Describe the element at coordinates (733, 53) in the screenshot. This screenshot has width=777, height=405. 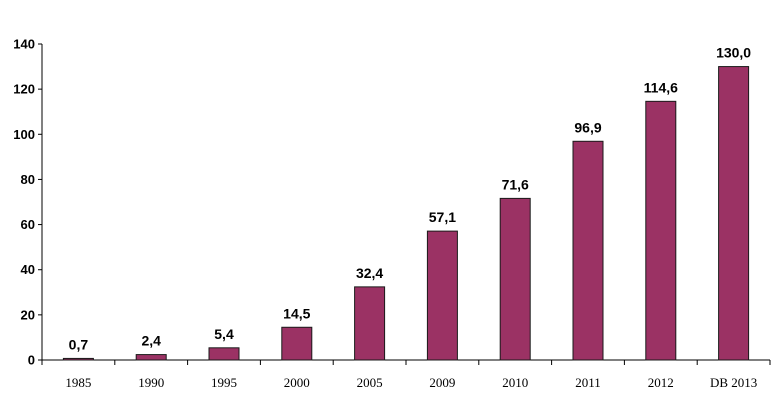
I see `data-label: 130,0` at that location.